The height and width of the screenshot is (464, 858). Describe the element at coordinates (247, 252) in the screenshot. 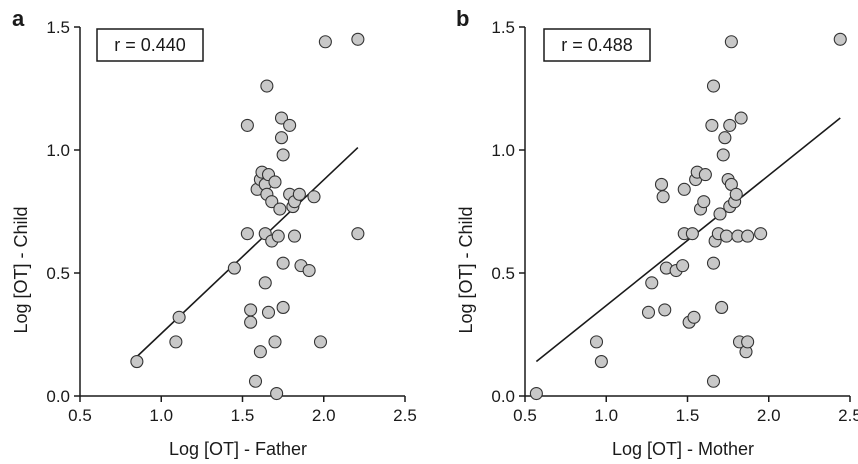

I see `regression-line` at that location.